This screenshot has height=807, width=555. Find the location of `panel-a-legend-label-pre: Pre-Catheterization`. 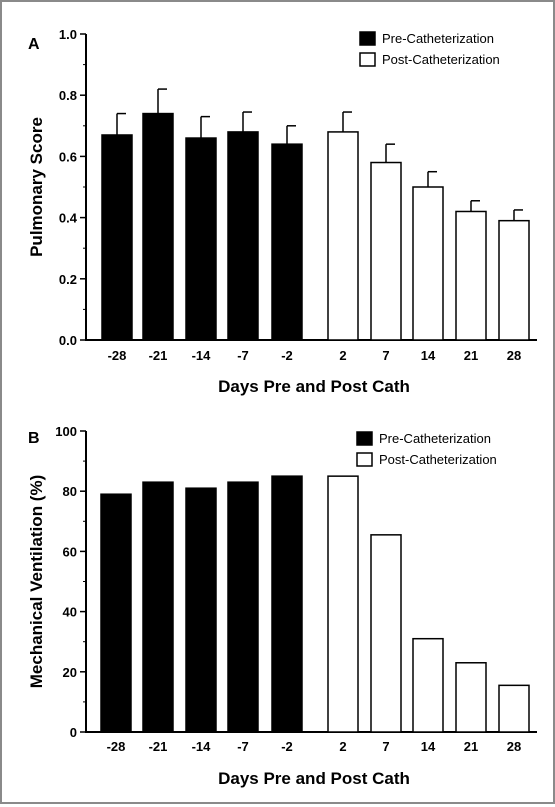

panel-a-legend-label-pre: Pre-Catheterization is located at coordinates (438, 38).